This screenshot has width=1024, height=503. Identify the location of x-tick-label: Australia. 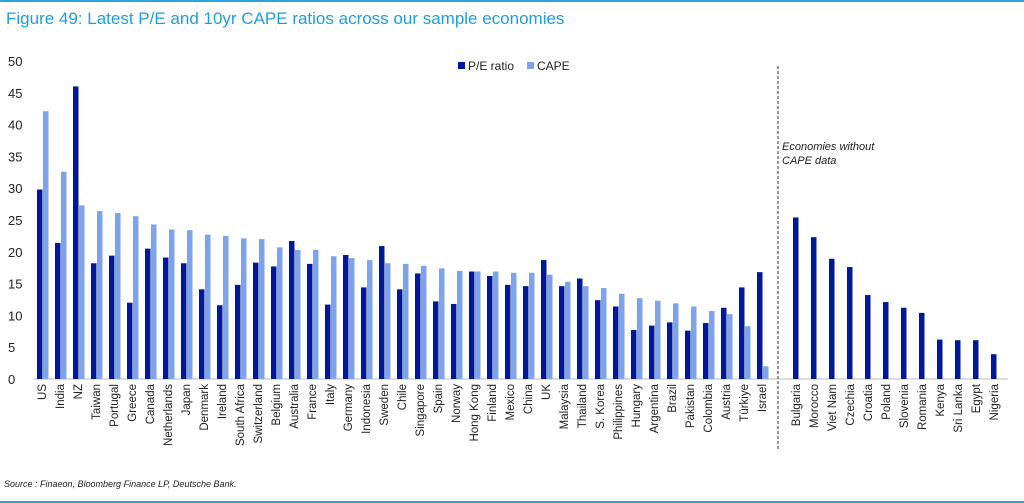
(295, 405).